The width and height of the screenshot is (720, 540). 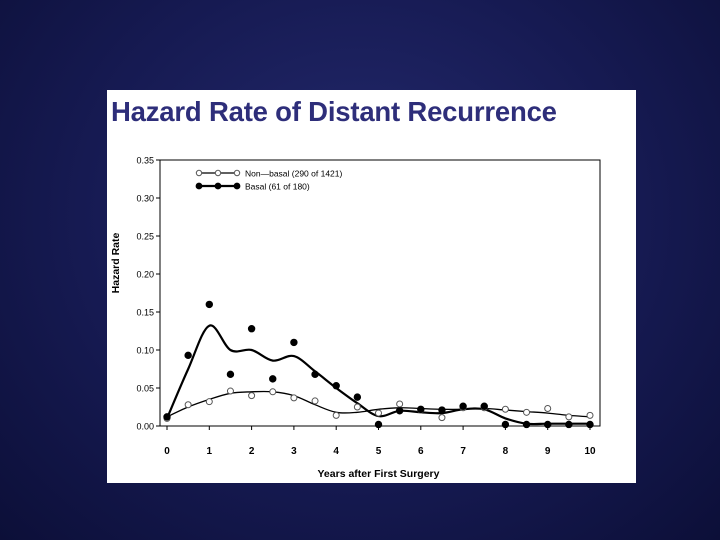 What do you see at coordinates (167, 451) in the screenshot?
I see `x-tick-label: 0` at bounding box center [167, 451].